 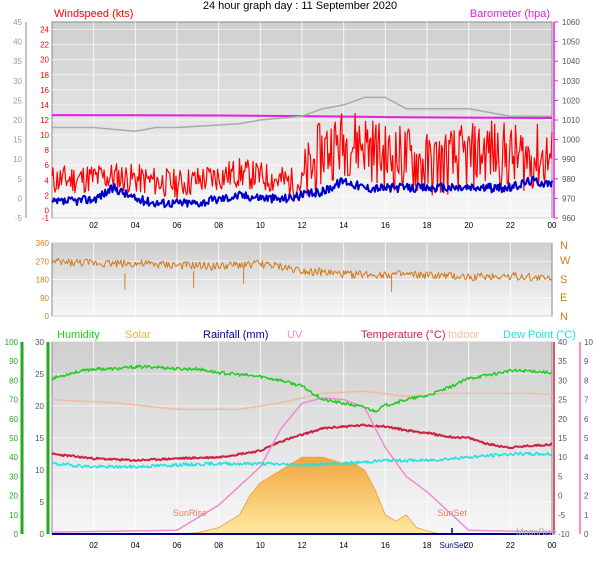 I want to click on barometer-tick: 1030, so click(x=571, y=81).